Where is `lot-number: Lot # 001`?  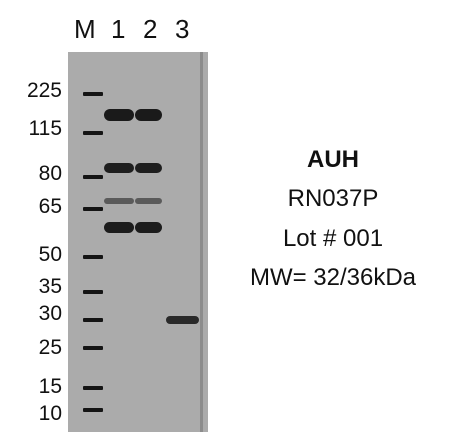 lot-number: Lot # 001 is located at coordinates (333, 238).